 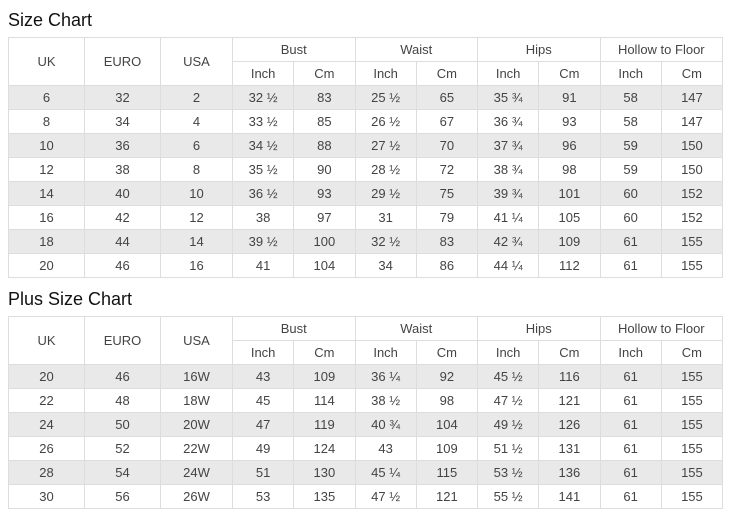 I want to click on table-cell: 47, so click(x=263, y=424).